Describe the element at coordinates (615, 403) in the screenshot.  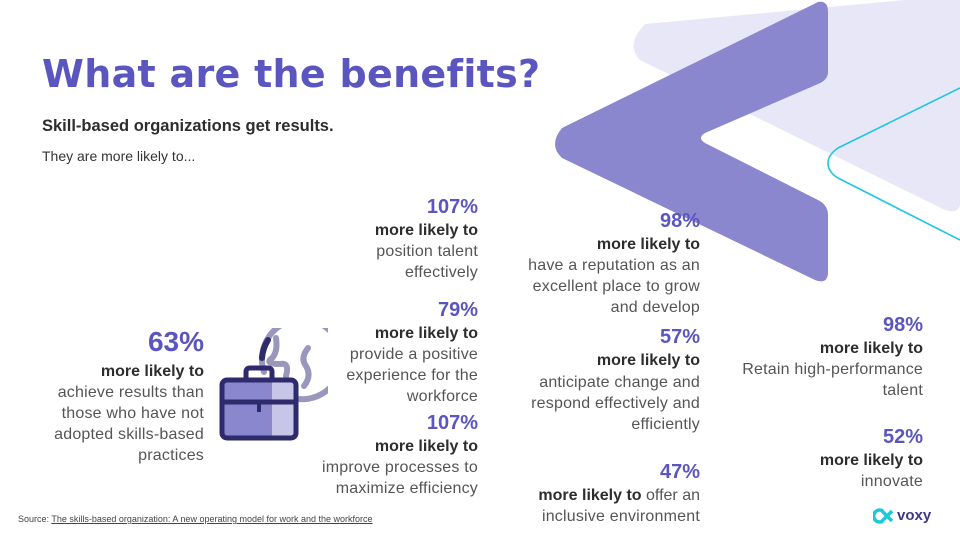
I see `stat-desc: respond effectively and` at that location.